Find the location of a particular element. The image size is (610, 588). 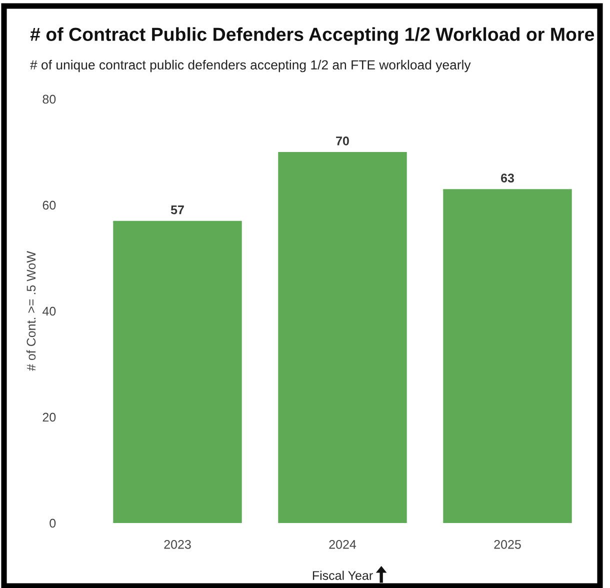

y-tick-label: 60 is located at coordinates (49, 205).